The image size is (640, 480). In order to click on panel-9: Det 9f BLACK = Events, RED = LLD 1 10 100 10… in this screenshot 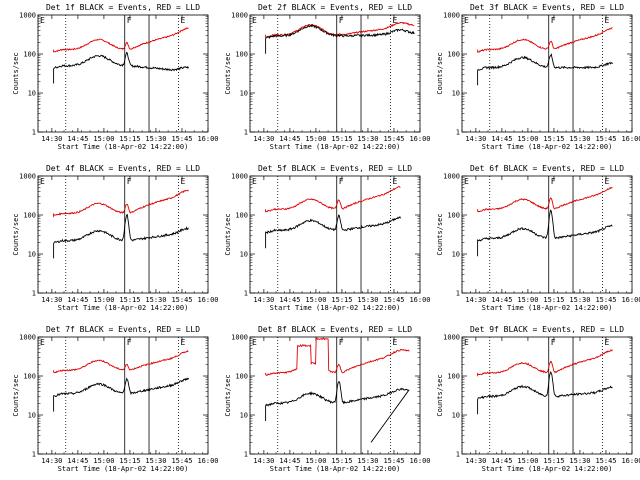, I will do `click(538, 399)`.